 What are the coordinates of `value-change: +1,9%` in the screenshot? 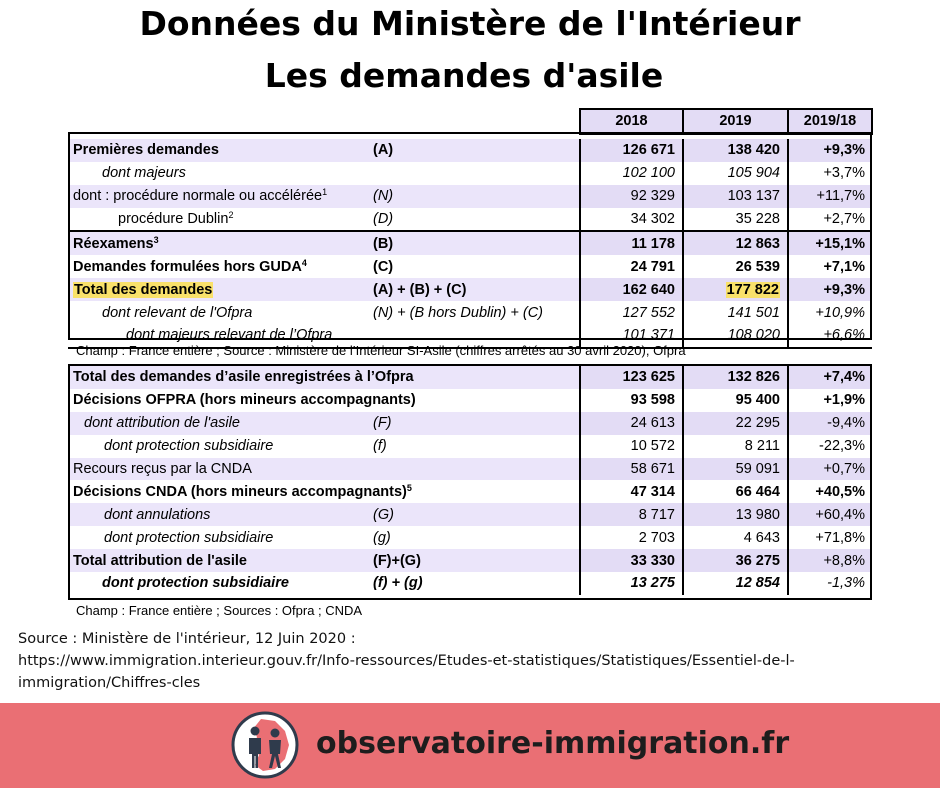 It's located at (829, 400).